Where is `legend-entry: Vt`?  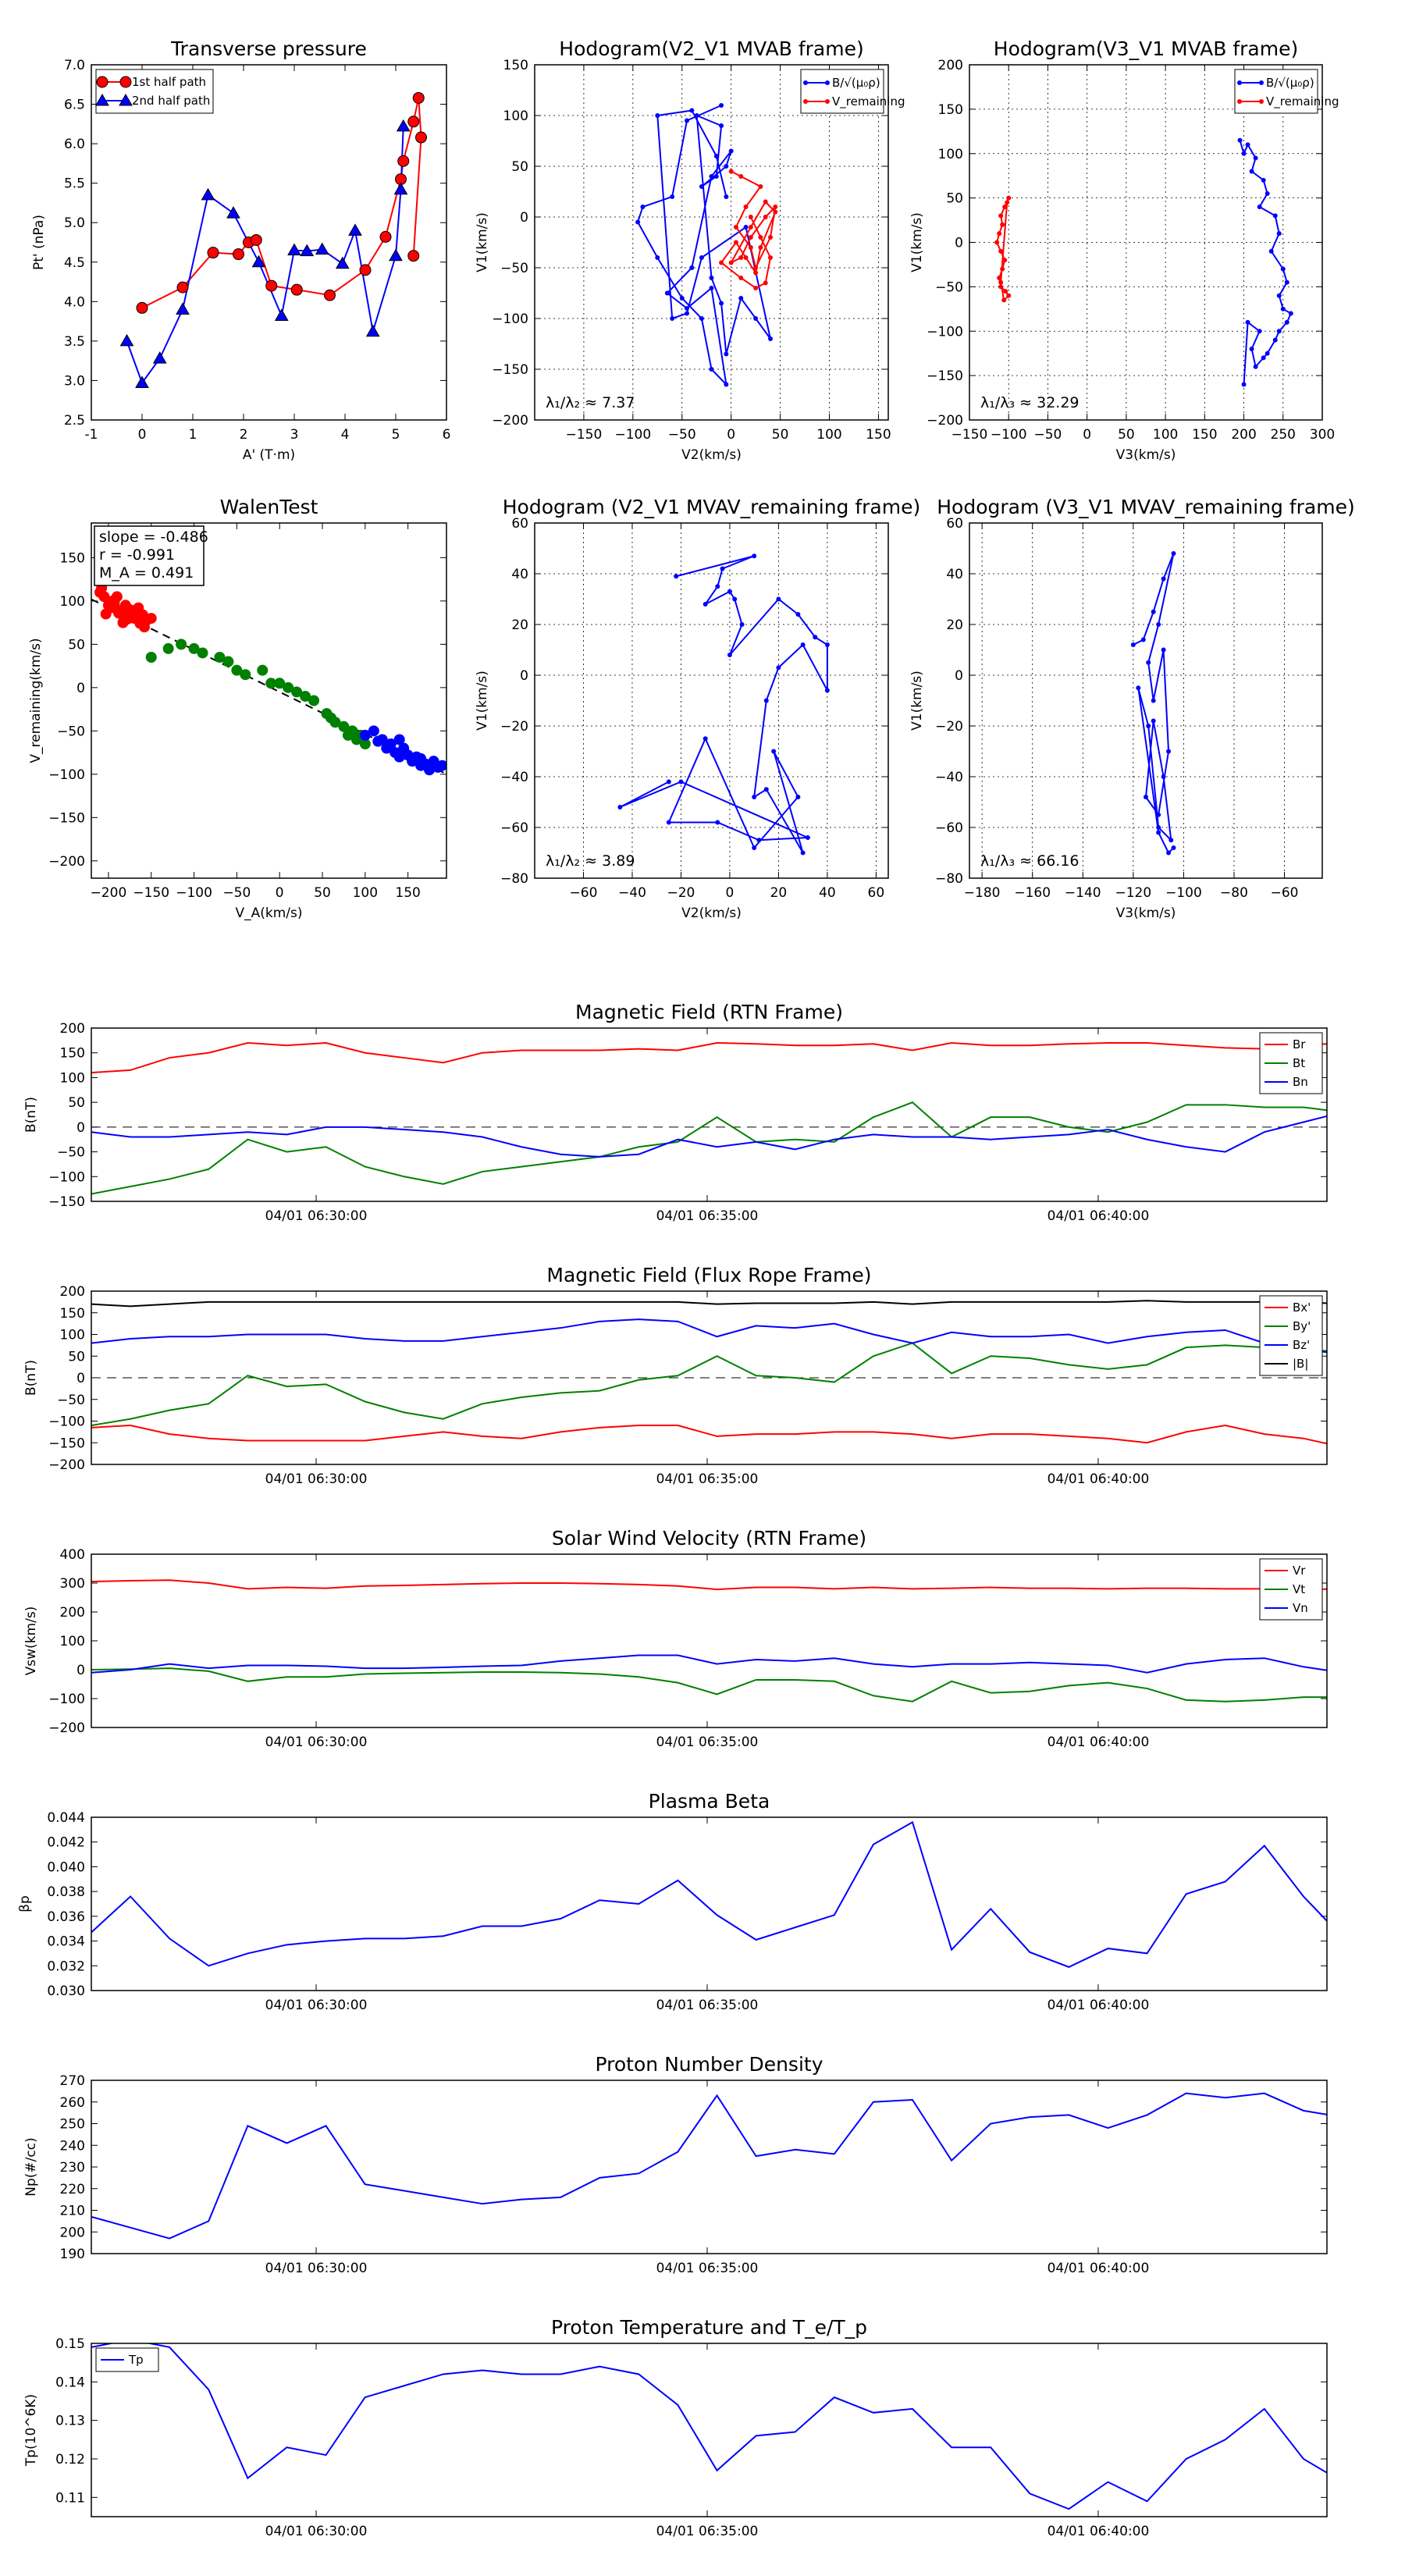
legend-entry: Vt is located at coordinates (1299, 1589).